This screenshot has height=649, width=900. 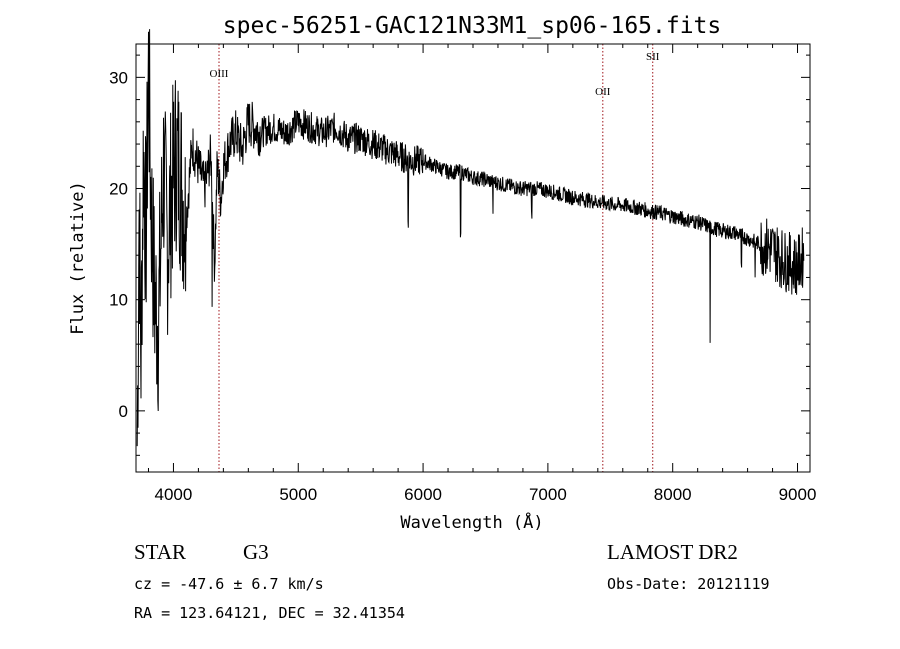 What do you see at coordinates (269, 613) in the screenshot?
I see `sky-coordinates: RA = 123.64121, DEC = 32.41354` at bounding box center [269, 613].